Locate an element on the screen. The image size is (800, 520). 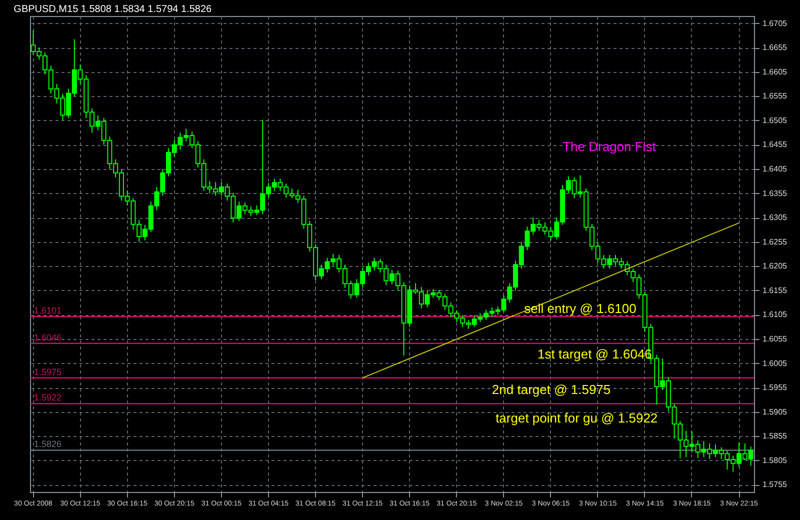
y-tick-label: 1.6205 is located at coordinates (775, 266).